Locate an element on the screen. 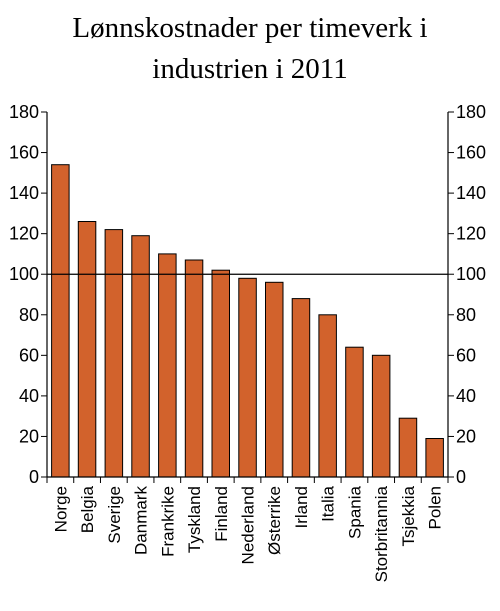 Image resolution: width=500 pixels, height=611 pixels. y-tick-label-right: 100 is located at coordinates (471, 274).